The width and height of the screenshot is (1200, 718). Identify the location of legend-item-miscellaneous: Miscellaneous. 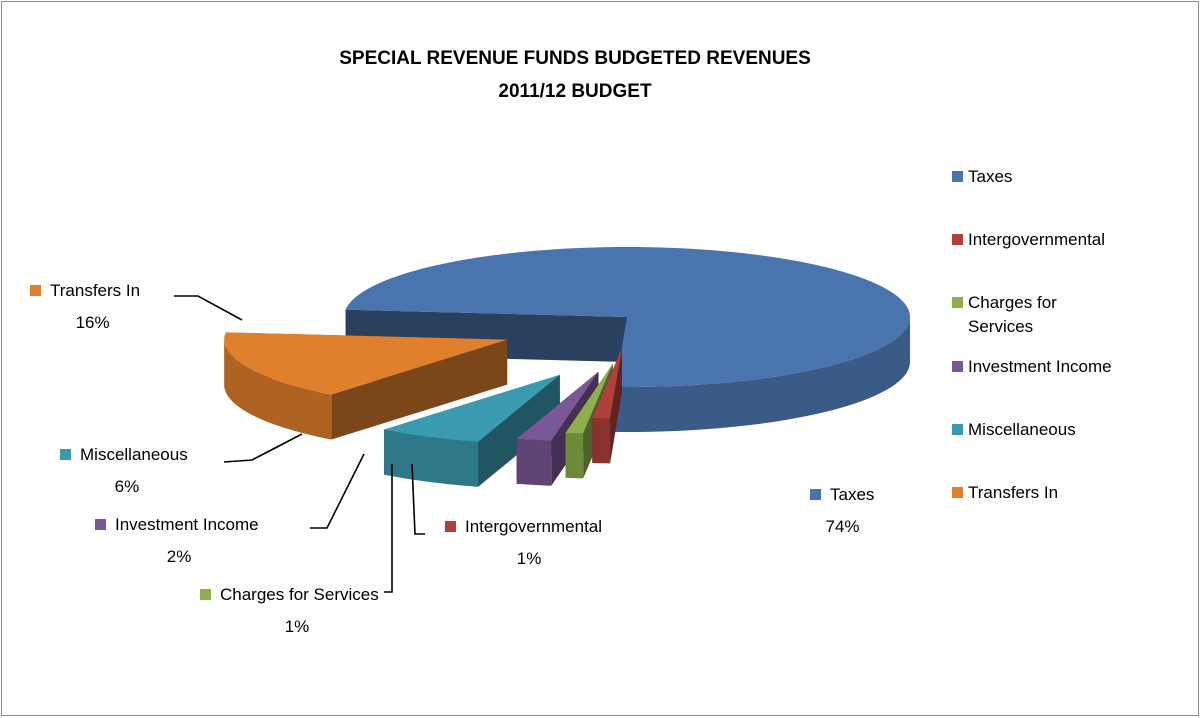
(1014, 429).